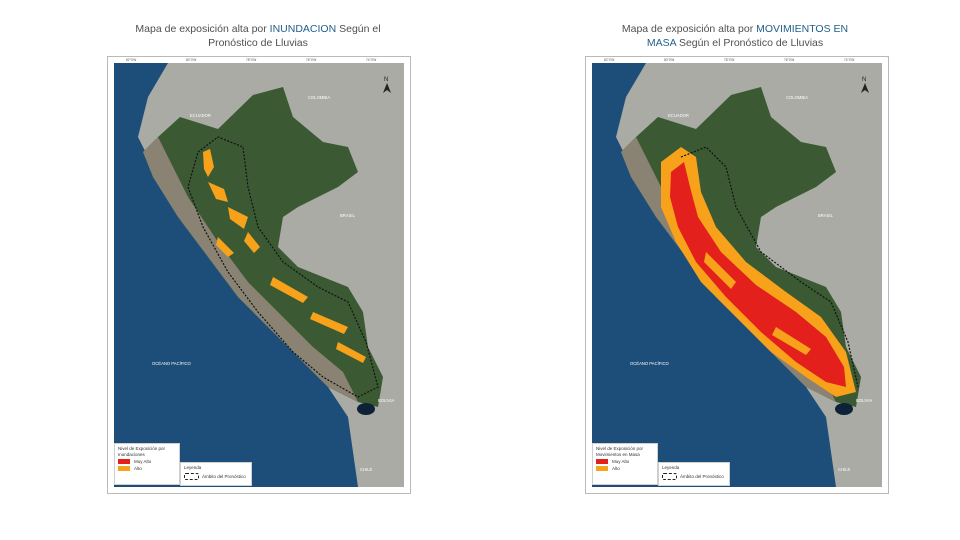  Describe the element at coordinates (303, 29) in the screenshot. I see `title-highlight: INUNDACION` at that location.